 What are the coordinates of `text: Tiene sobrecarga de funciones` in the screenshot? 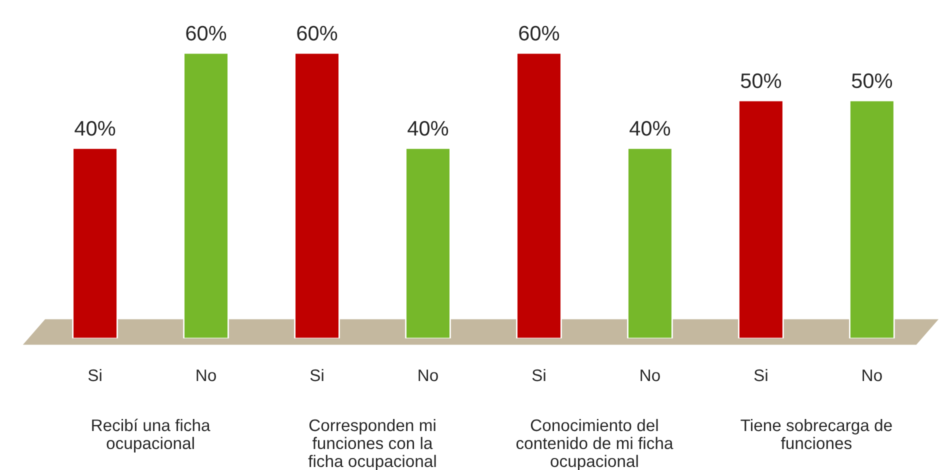 It's located at (816, 434).